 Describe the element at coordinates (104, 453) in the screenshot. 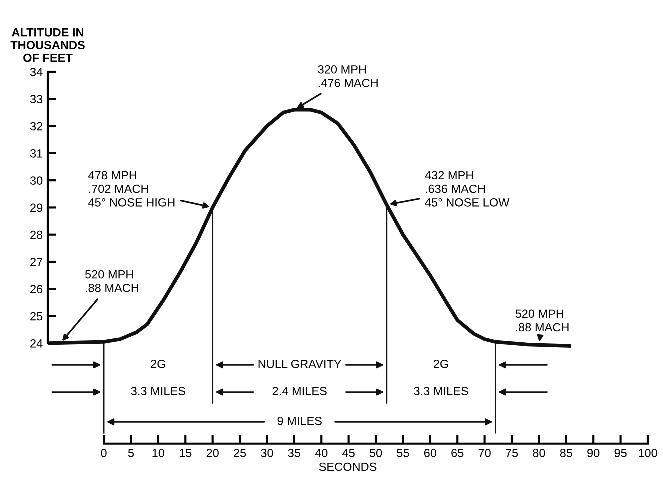

I see `x-tick-label: 0` at that location.